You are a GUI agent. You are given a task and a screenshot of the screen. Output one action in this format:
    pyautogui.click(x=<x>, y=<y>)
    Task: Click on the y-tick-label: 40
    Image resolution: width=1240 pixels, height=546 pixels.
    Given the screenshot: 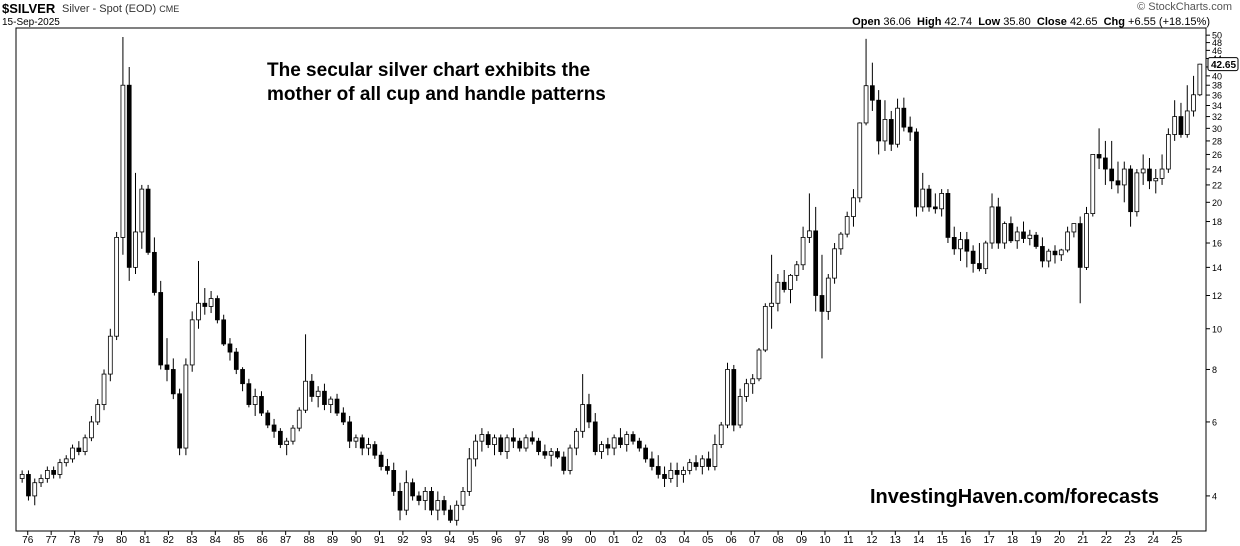 What is the action you would take?
    pyautogui.click(x=1217, y=76)
    